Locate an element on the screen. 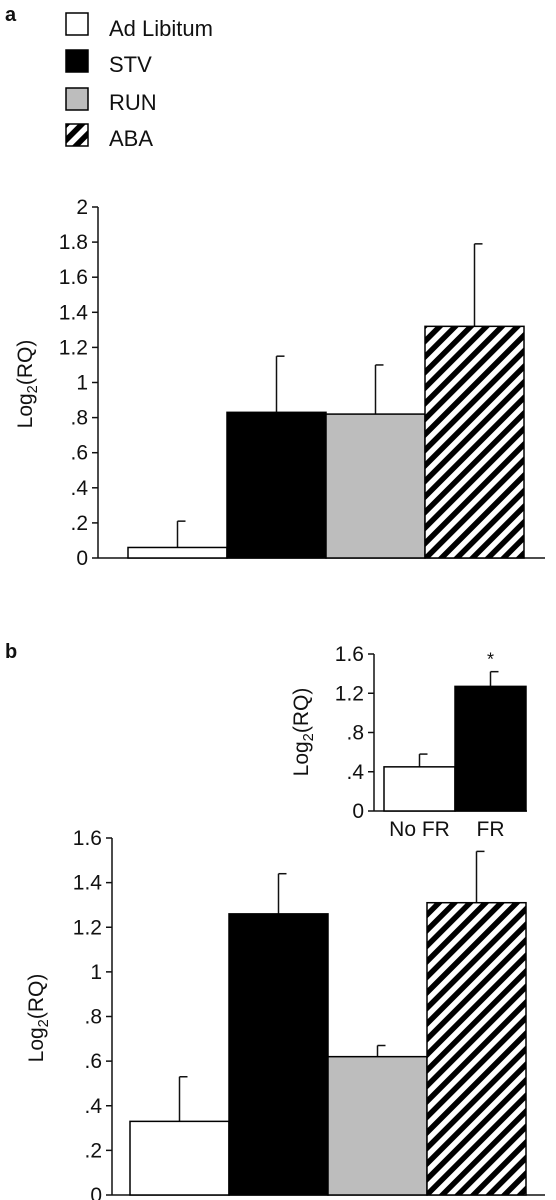  x-category-label: FR is located at coordinates (491, 829).